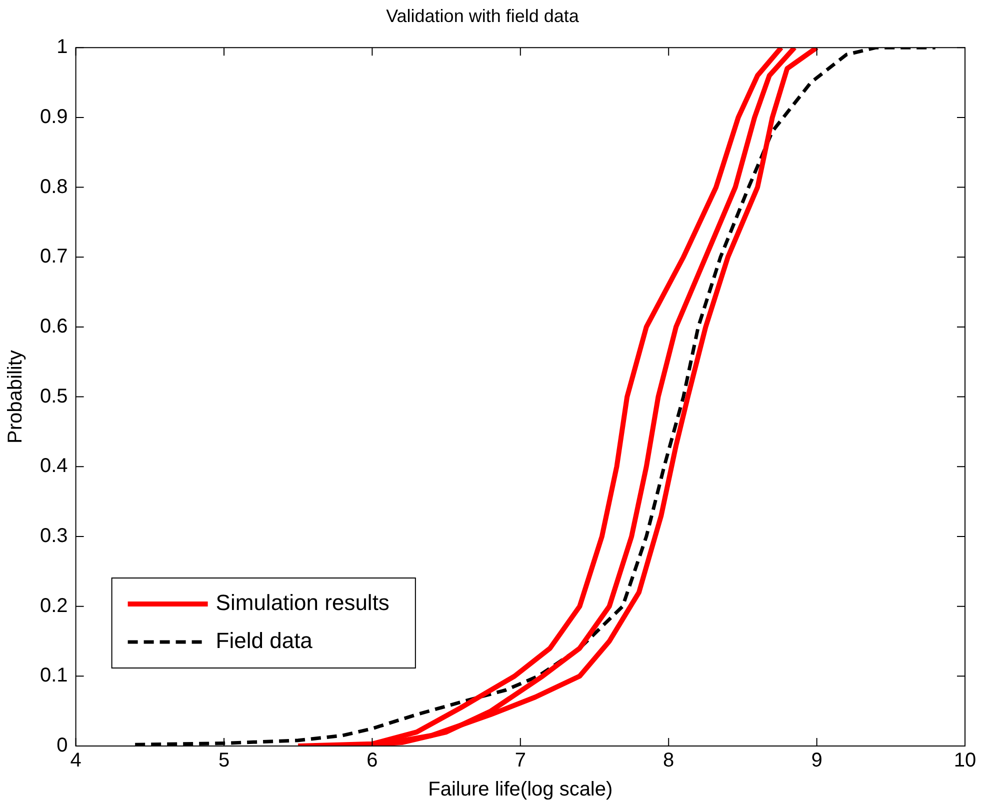  Describe the element at coordinates (265, 641) in the screenshot. I see `legend-label: Field data` at that location.